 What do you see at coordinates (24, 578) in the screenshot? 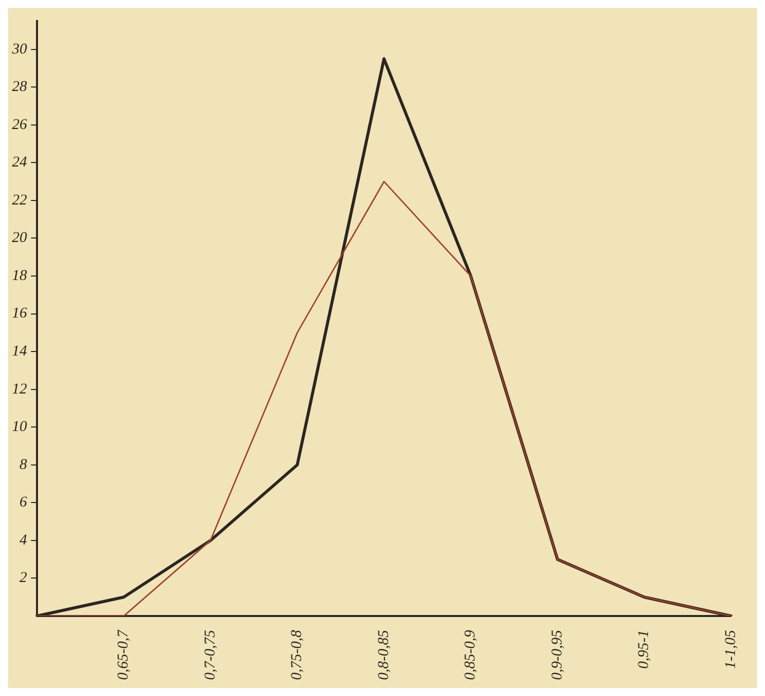
I see `y-tick-label: 2` at bounding box center [24, 578].